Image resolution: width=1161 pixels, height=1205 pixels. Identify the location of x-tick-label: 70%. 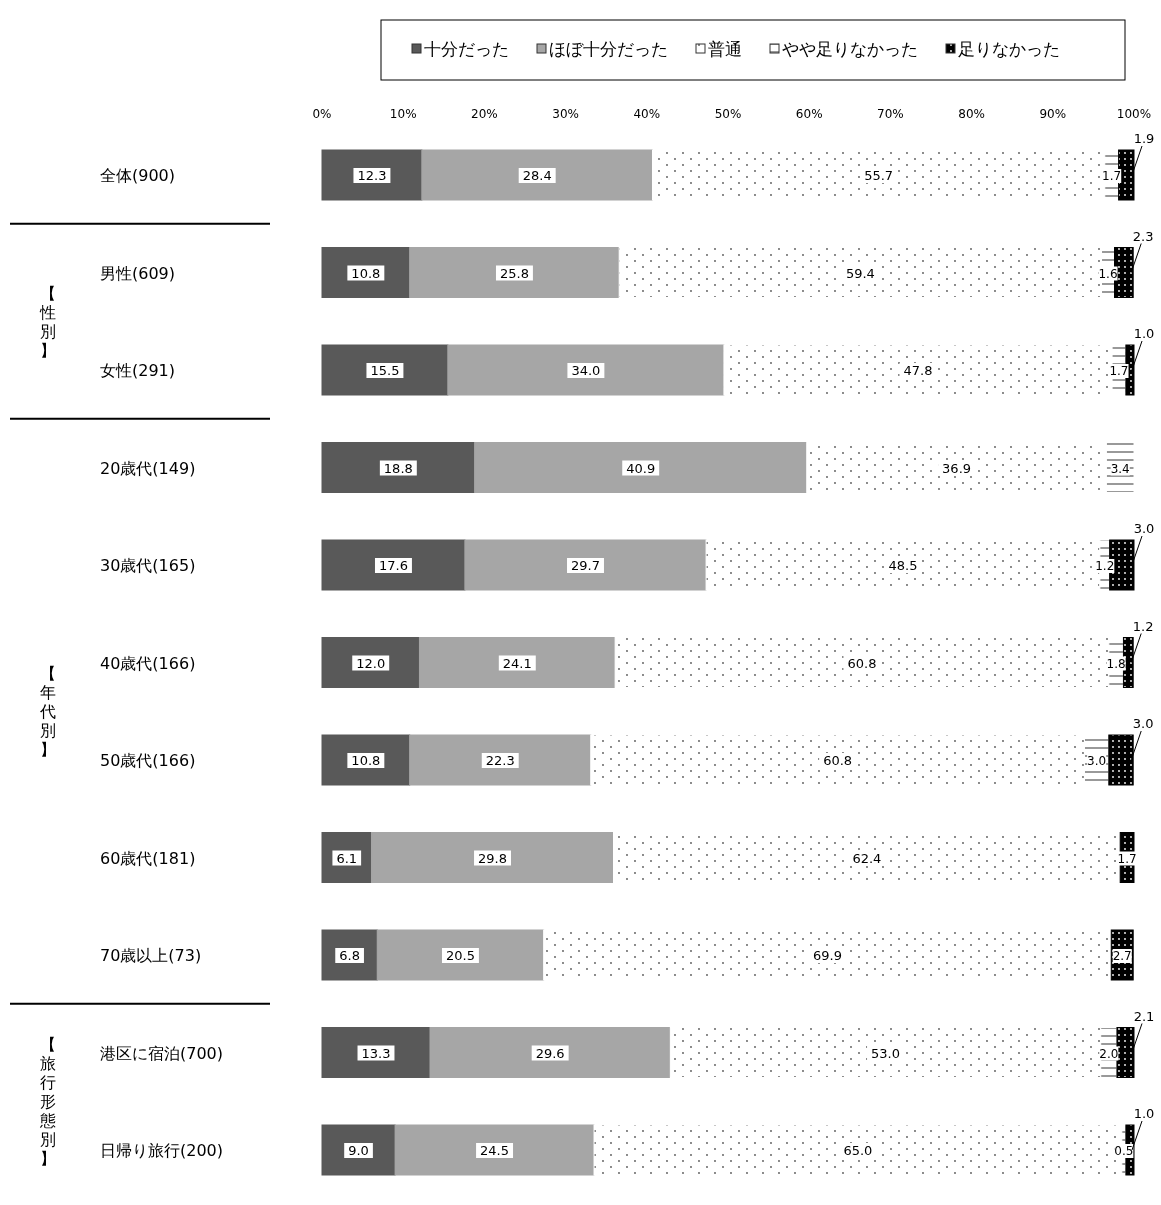
(890, 114).